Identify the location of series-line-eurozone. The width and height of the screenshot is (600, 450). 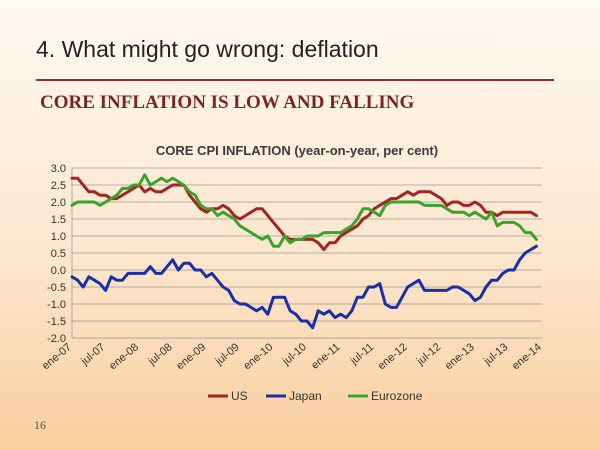
(304, 210).